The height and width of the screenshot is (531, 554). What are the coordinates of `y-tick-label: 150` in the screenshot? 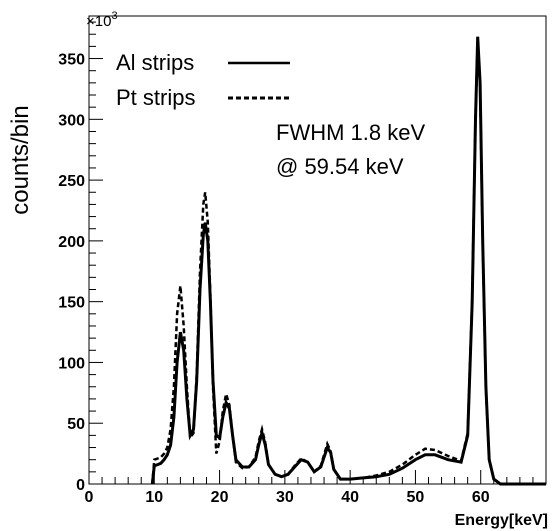 It's located at (71, 303).